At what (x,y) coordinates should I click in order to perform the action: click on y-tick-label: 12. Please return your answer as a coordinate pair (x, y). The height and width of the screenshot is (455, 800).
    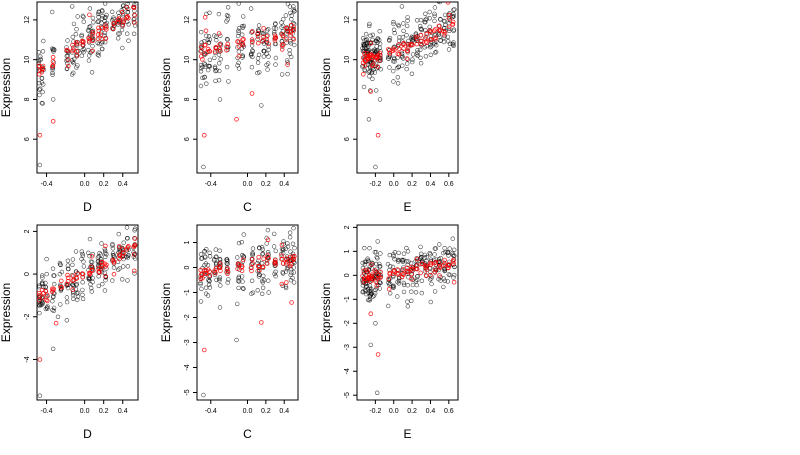
    Looking at the image, I should click on (347, 20).